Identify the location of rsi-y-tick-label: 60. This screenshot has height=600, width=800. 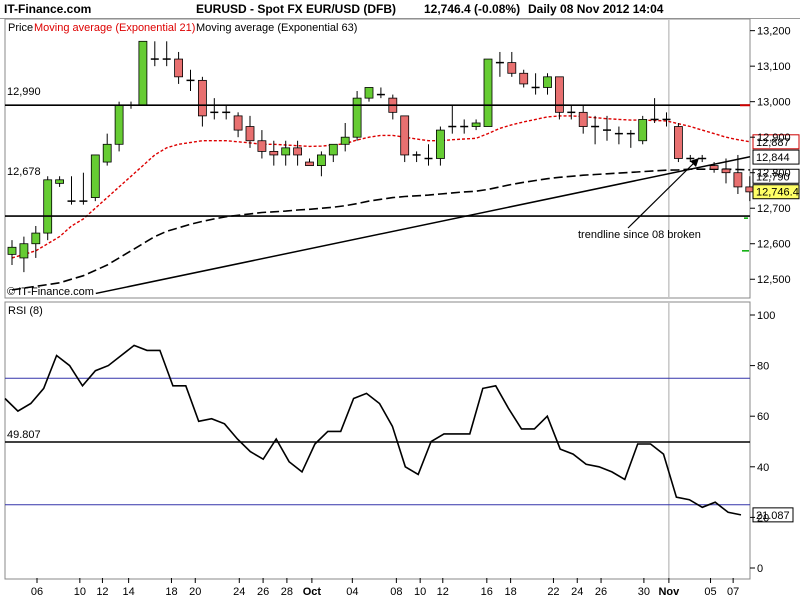
(763, 417).